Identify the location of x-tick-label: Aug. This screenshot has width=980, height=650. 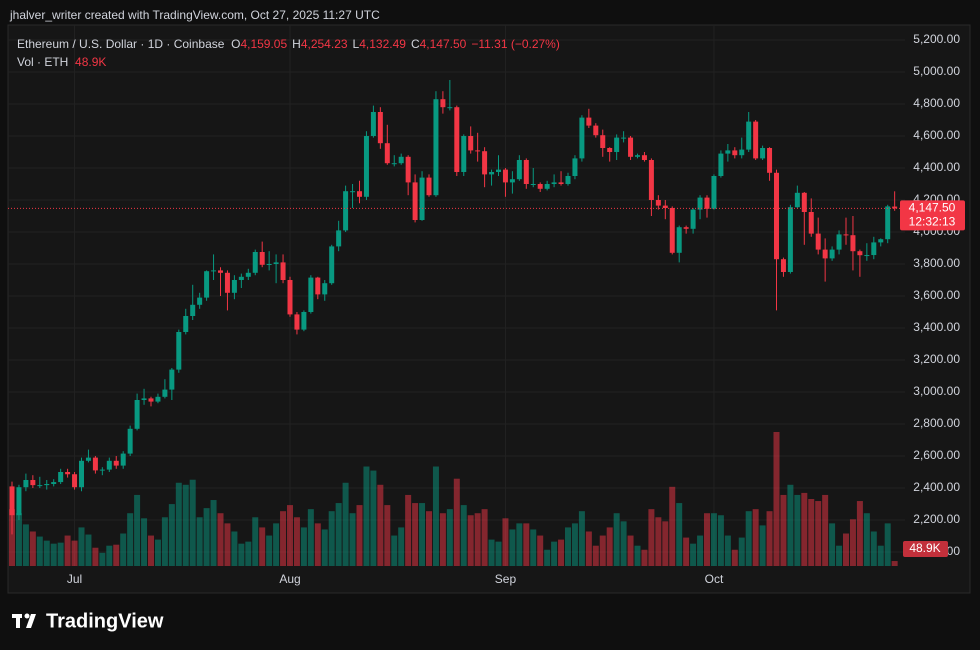
(289, 579).